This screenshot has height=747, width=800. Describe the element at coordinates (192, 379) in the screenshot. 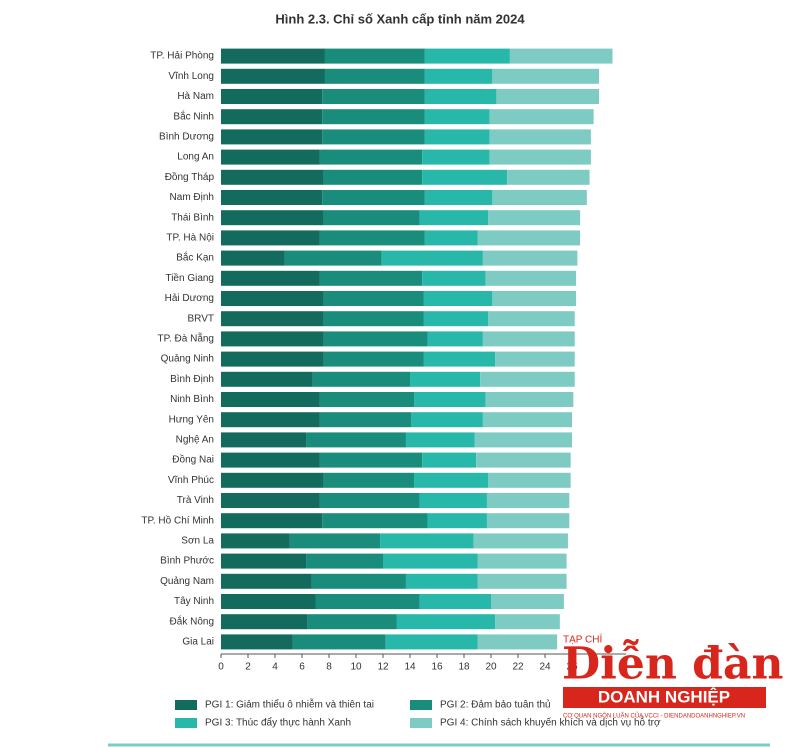

I see `category-label: Bình Định` at that location.